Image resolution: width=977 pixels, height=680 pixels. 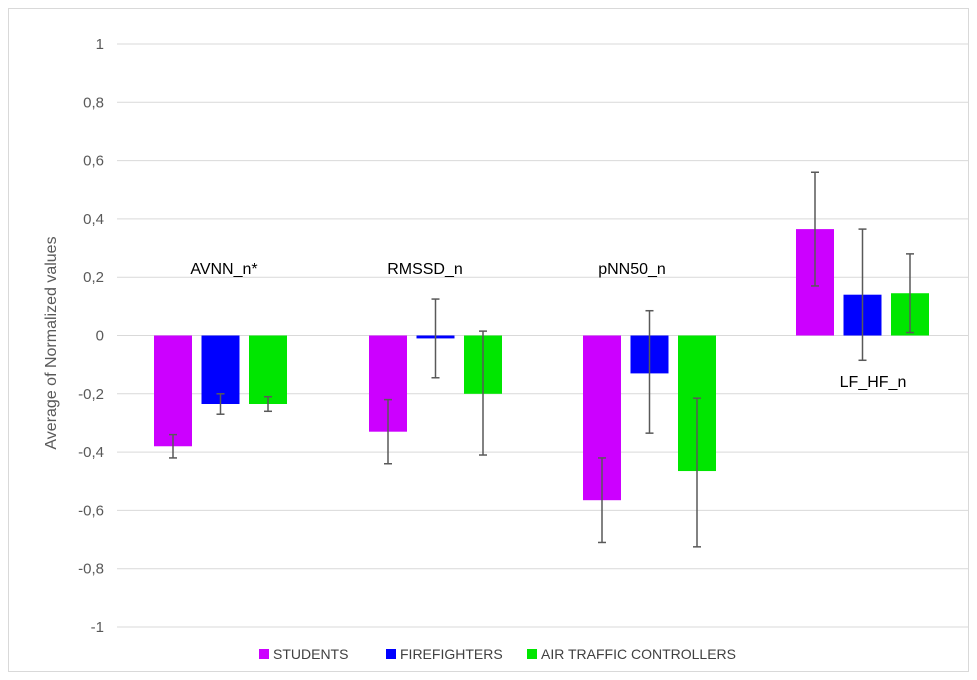 What do you see at coordinates (100, 44) in the screenshot?
I see `y-tick-label: 1` at bounding box center [100, 44].